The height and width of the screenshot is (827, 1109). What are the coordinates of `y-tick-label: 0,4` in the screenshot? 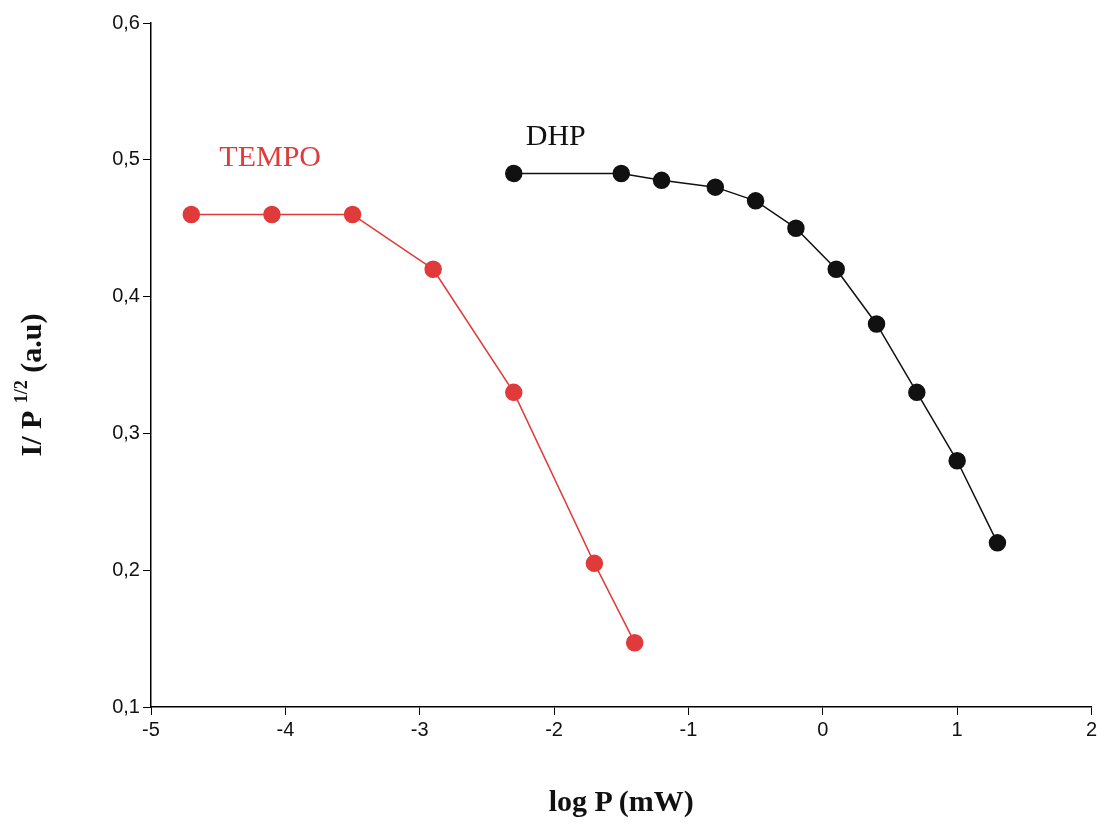 It's located at (126, 295).